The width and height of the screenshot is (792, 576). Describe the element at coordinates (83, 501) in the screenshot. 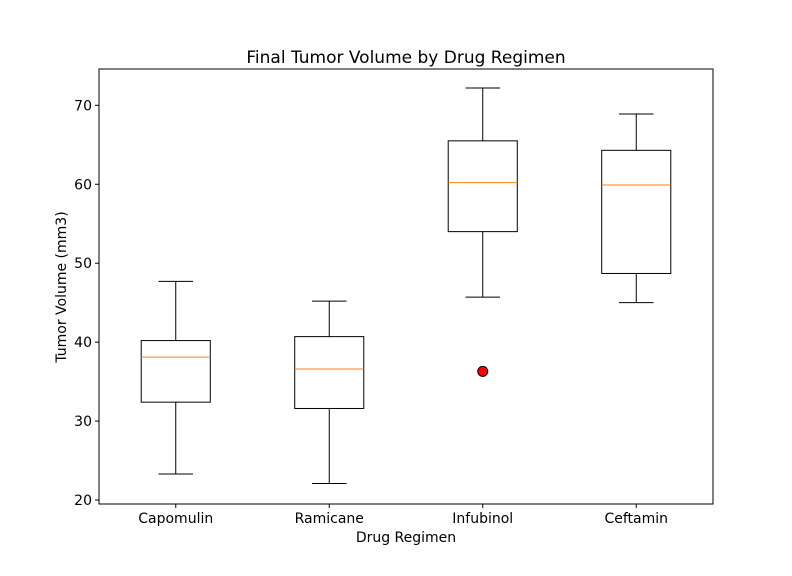

I see `y-tick-label: 20` at that location.